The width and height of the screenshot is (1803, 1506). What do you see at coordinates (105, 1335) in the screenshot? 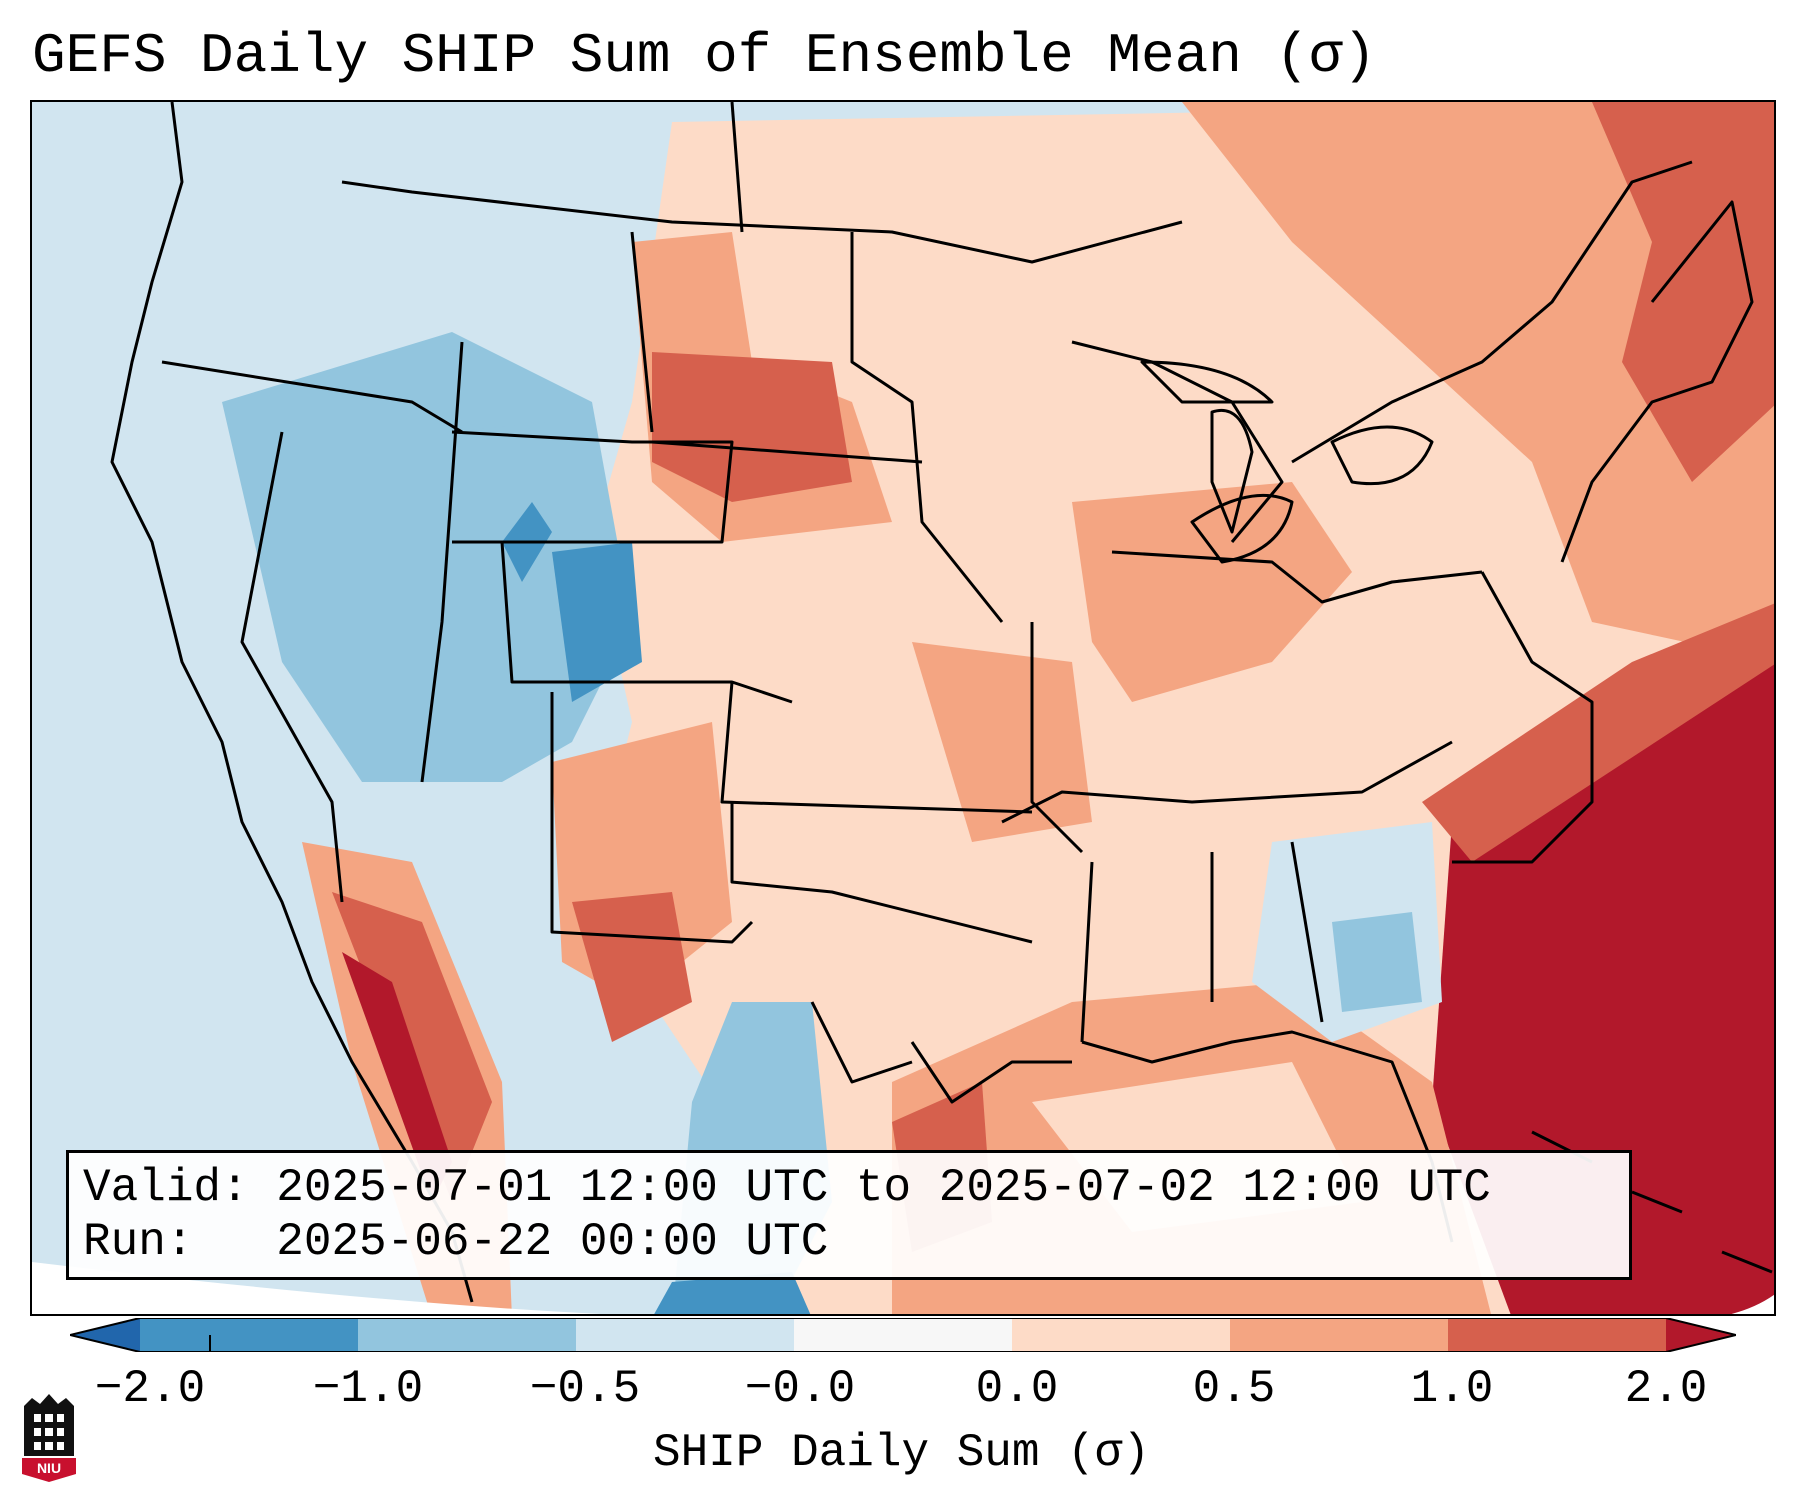
I see `colorbar-extend-low` at bounding box center [105, 1335].